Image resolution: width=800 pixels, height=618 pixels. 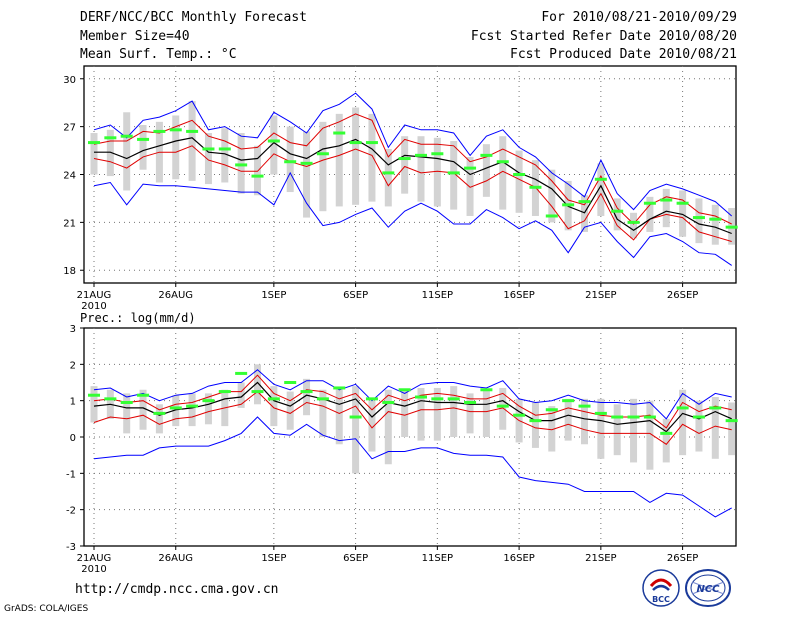 I want to click on series-line-lower, so click(x=412, y=193).